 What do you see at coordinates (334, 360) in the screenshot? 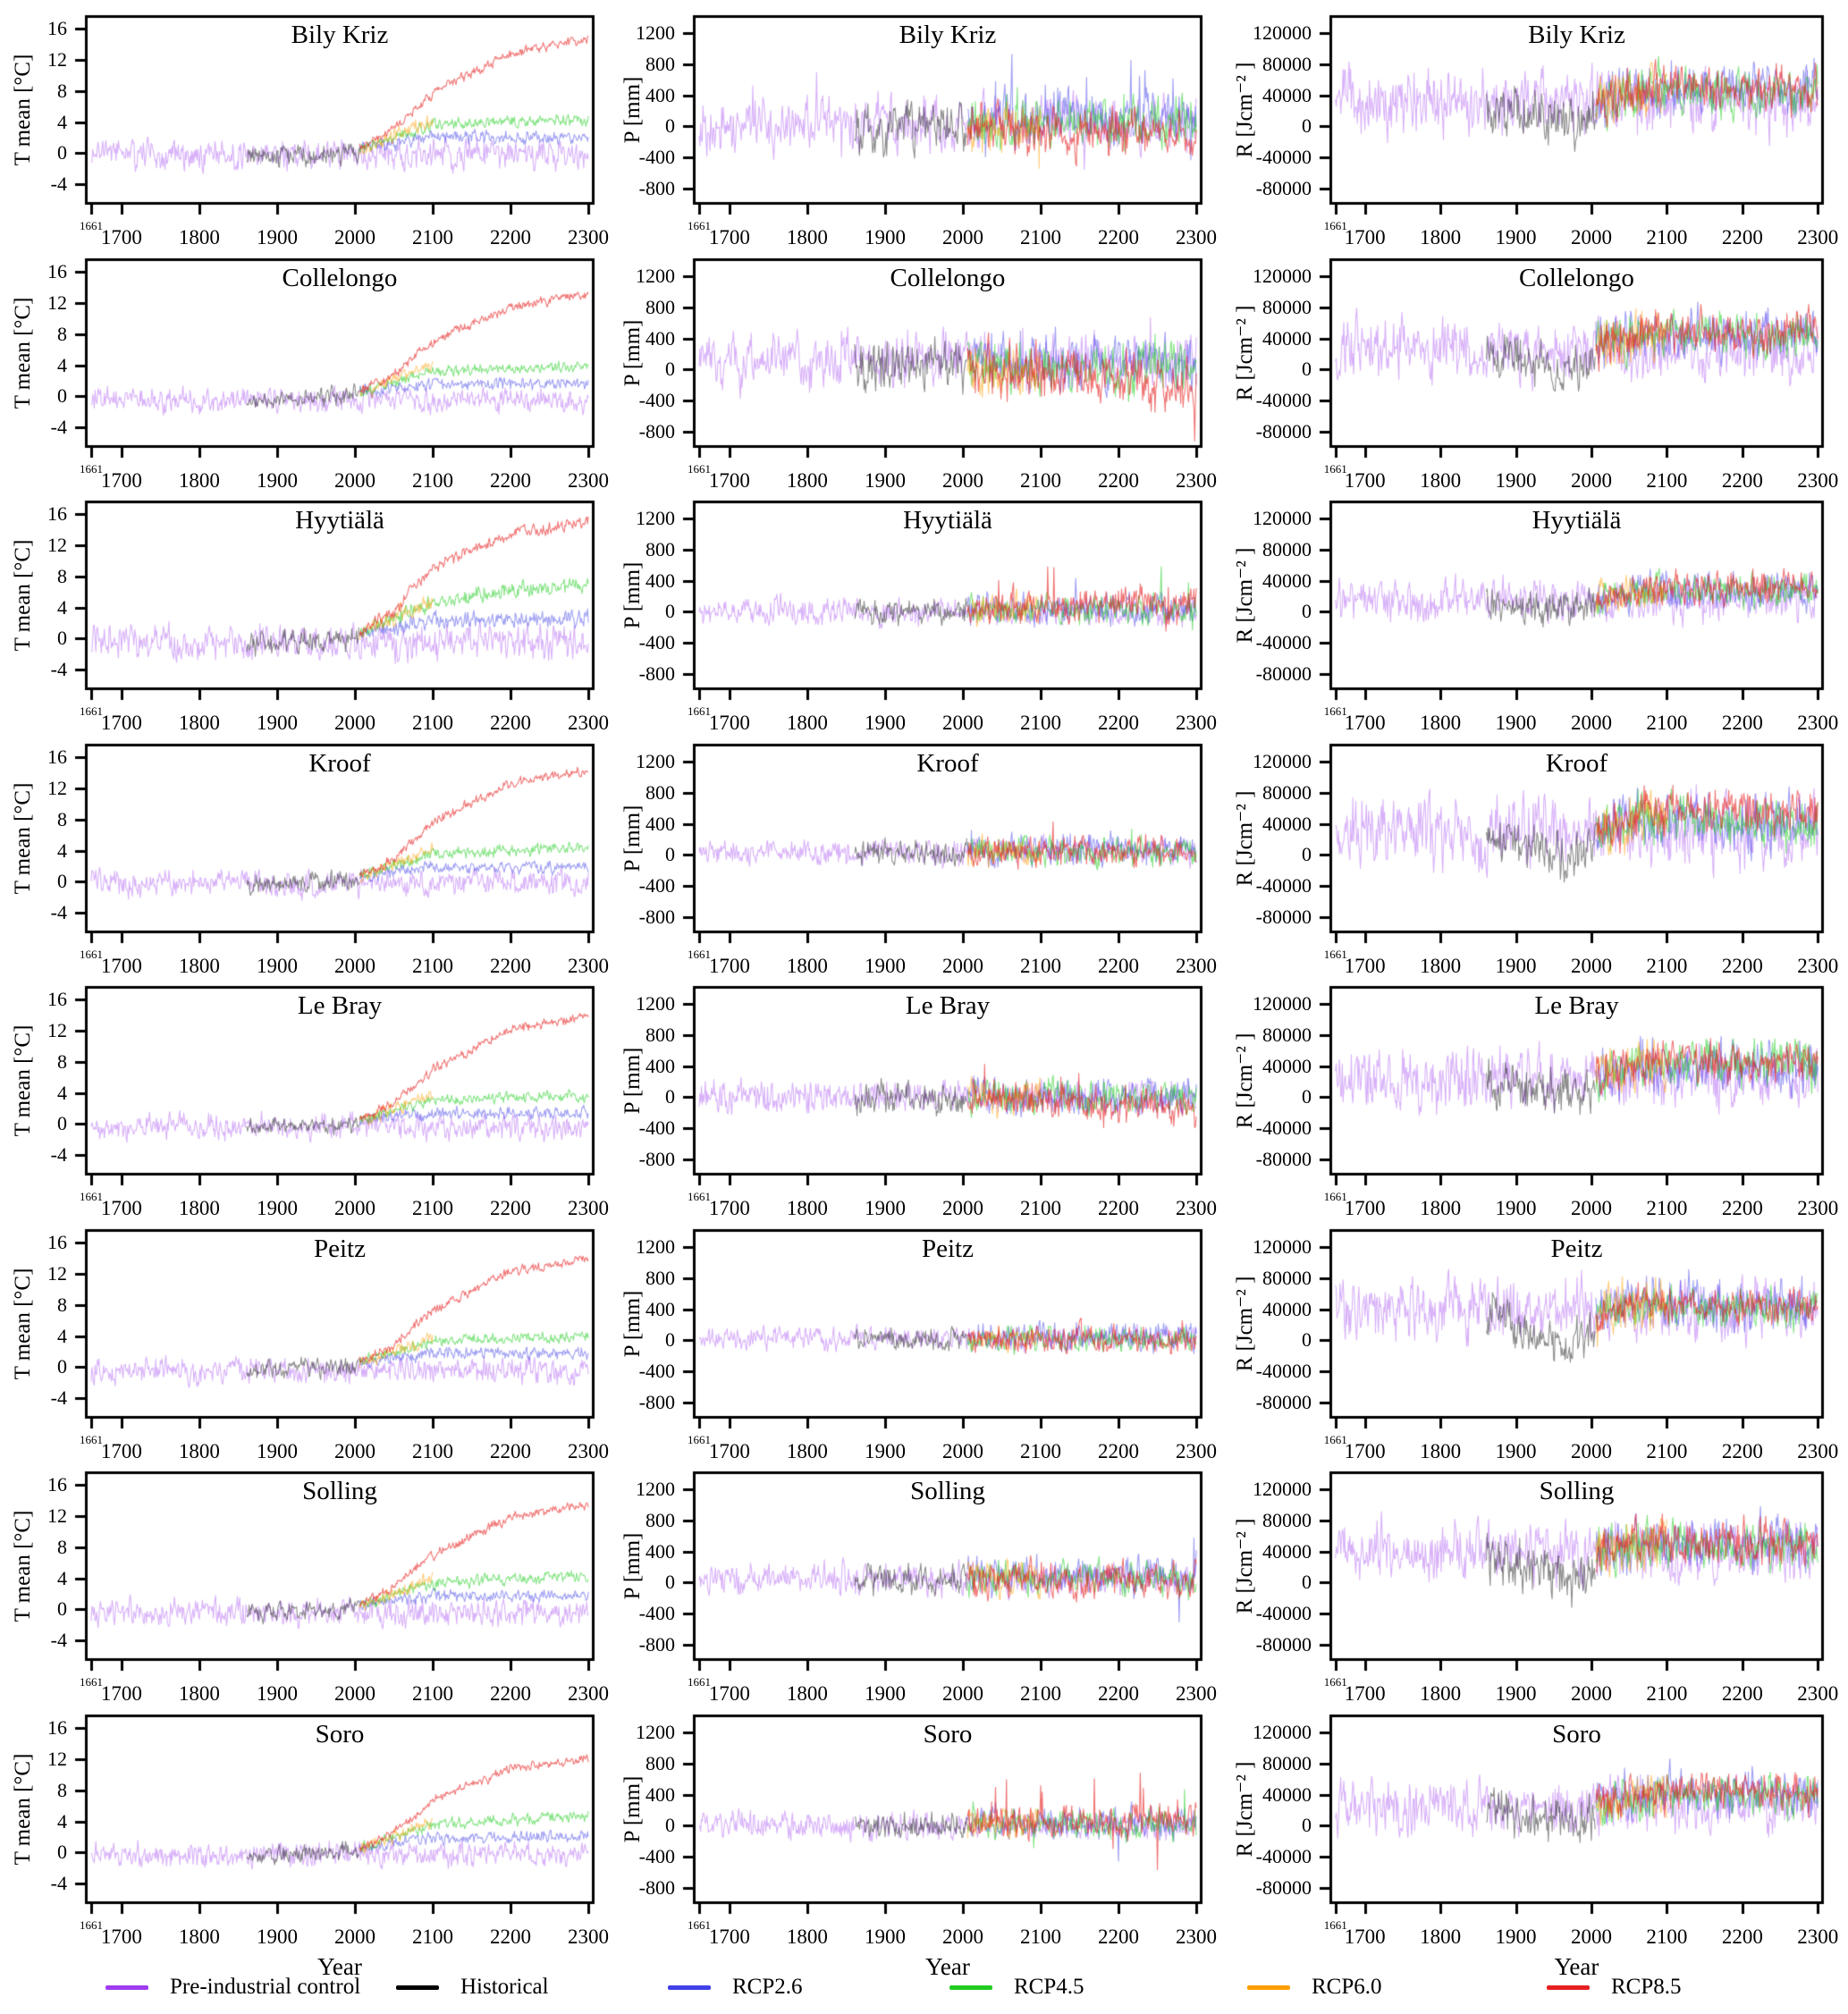
I see `plot-canvas-Collelongo-T` at bounding box center [334, 360].